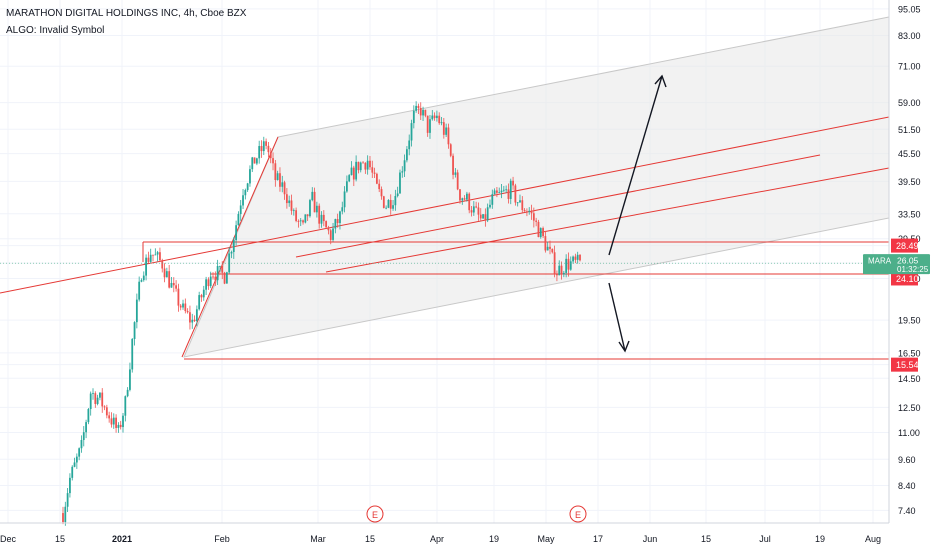 The image size is (932, 550). Describe the element at coordinates (907, 486) in the screenshot. I see `y-tick-19: 8.40` at that location.